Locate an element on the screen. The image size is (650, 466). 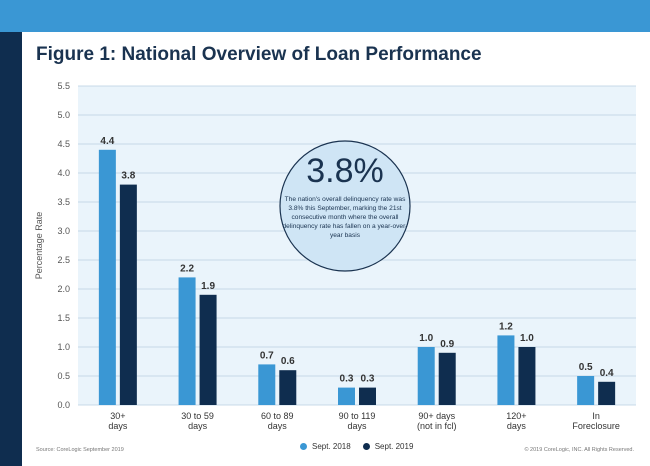
value-label: 3.8 is located at coordinates (128, 176).